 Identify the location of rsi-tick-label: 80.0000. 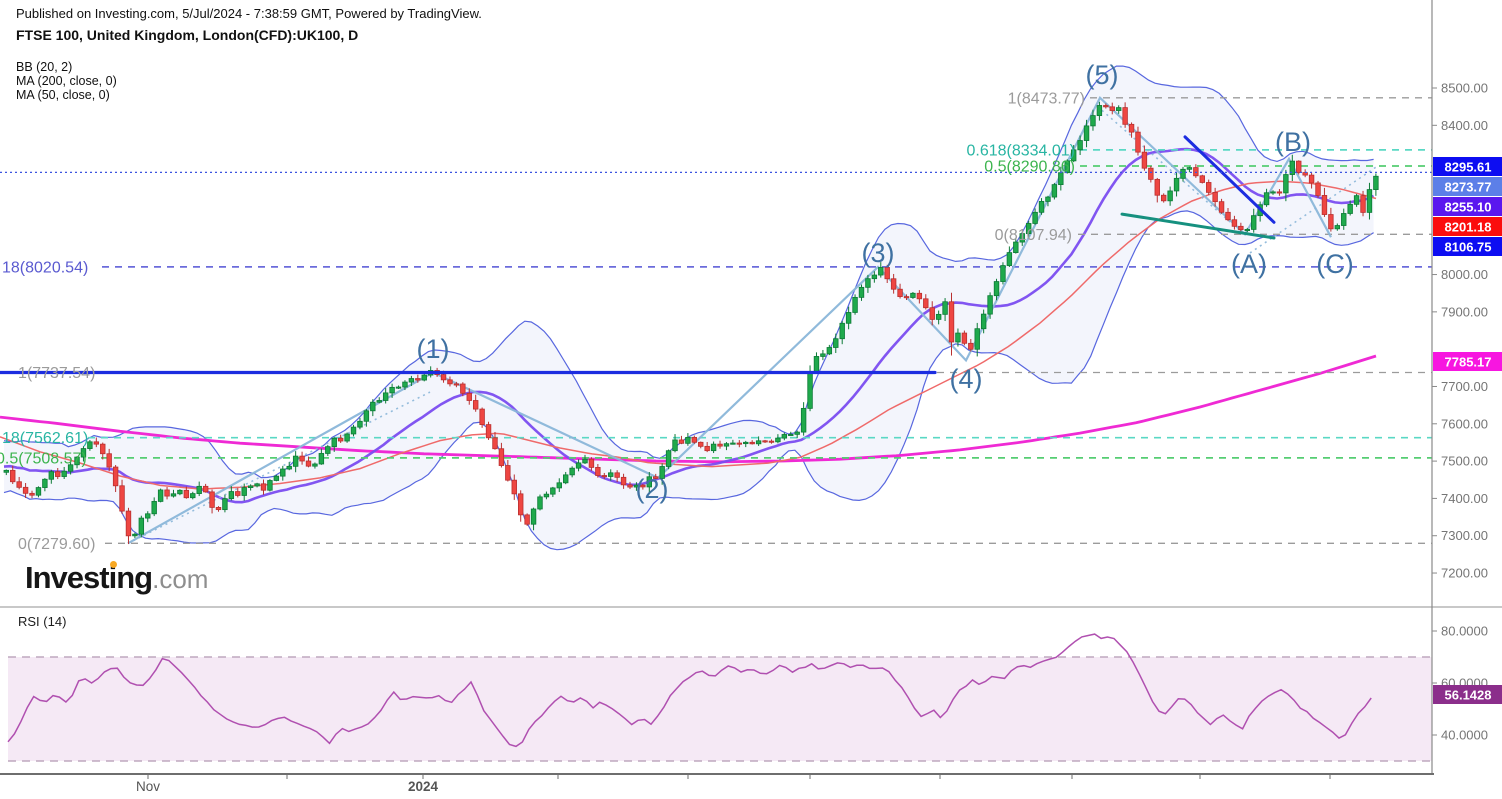
(1464, 631).